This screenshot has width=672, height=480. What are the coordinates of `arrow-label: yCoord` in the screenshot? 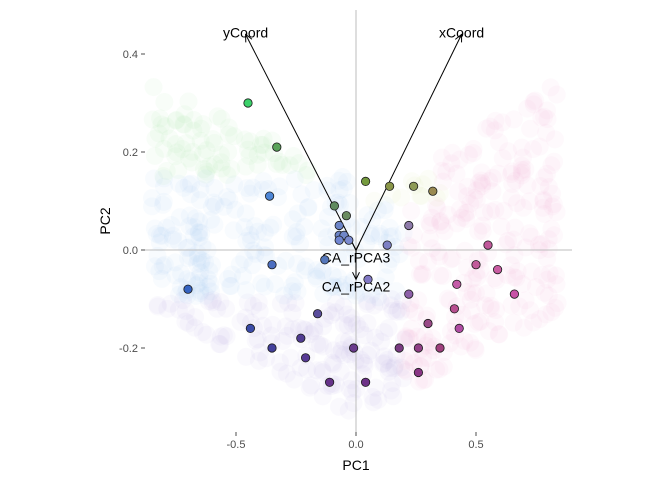 It's located at (245, 32).